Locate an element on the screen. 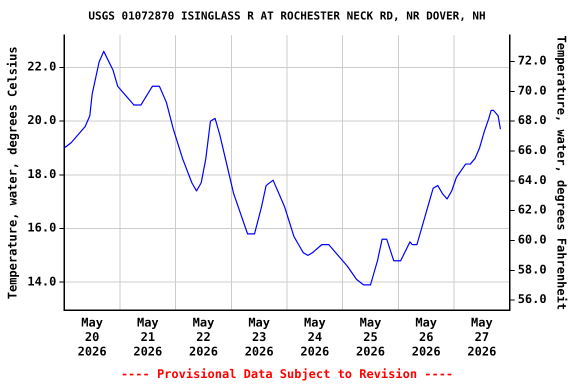  y2-tick-label: 64.0 is located at coordinates (532, 179).